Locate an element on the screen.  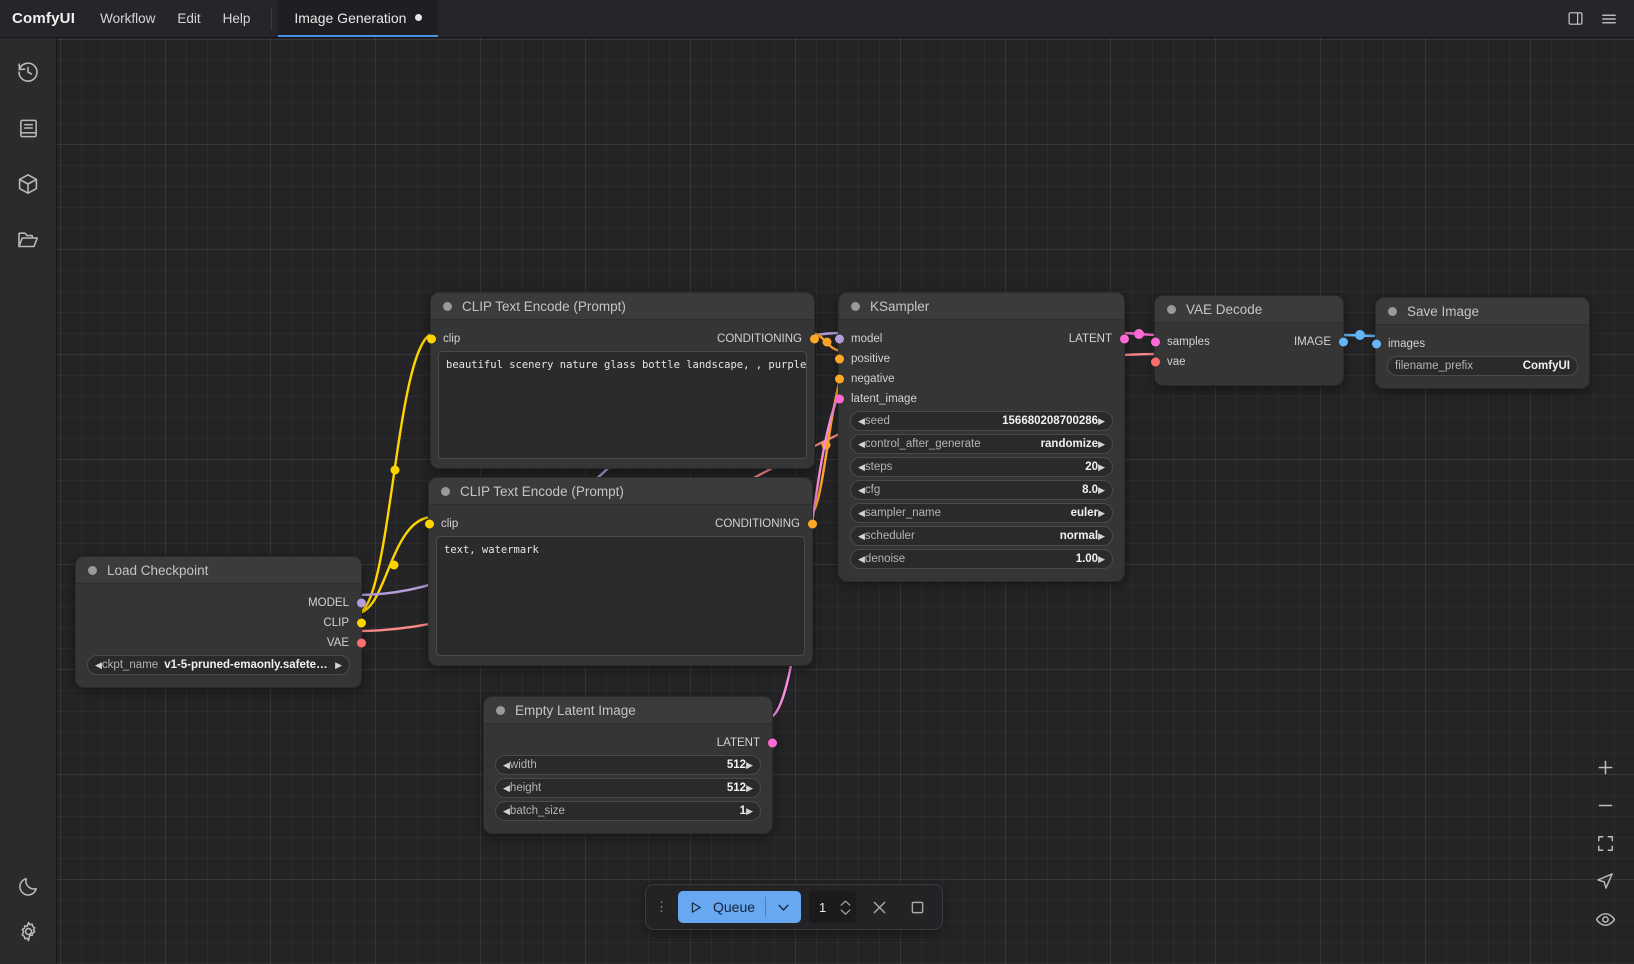
panel-toggle-icon is located at coordinates (1575, 19).